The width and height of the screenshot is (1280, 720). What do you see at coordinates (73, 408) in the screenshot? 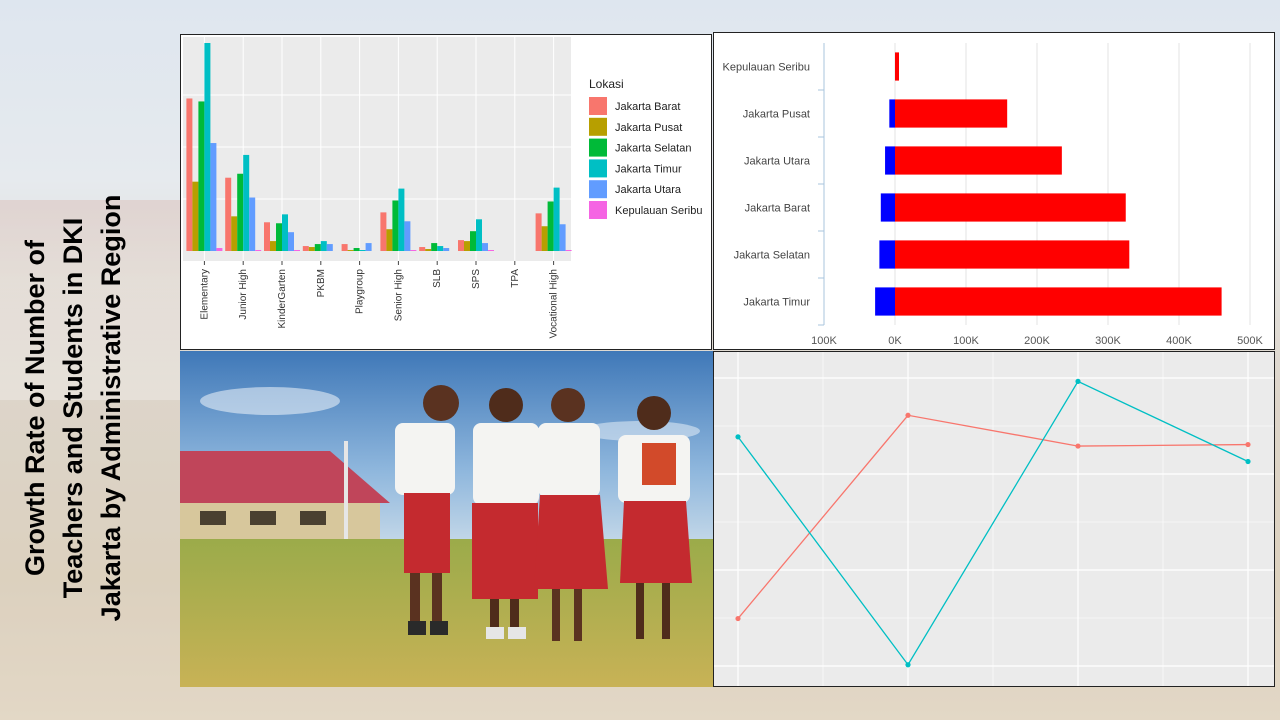
I see `title-line-2: Teachers and Students in DKI` at bounding box center [73, 408].